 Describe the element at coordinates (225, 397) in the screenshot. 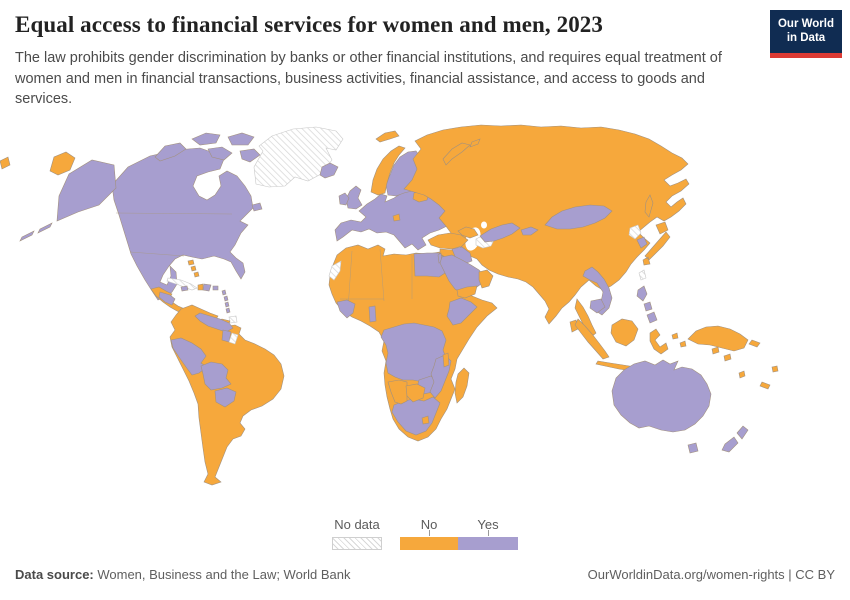

I see `region-paraguay` at that location.